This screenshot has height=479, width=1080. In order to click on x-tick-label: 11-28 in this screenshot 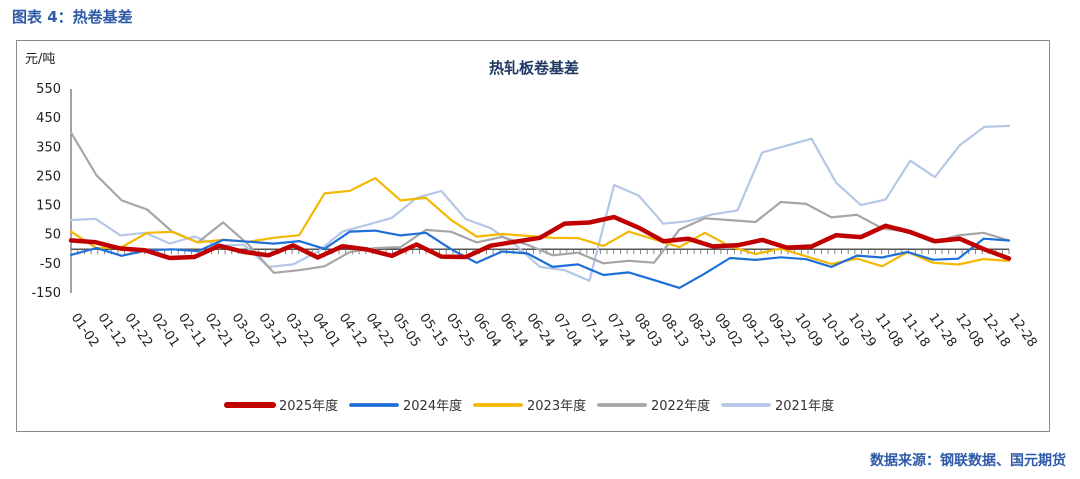, I will do `click(942, 331)`.